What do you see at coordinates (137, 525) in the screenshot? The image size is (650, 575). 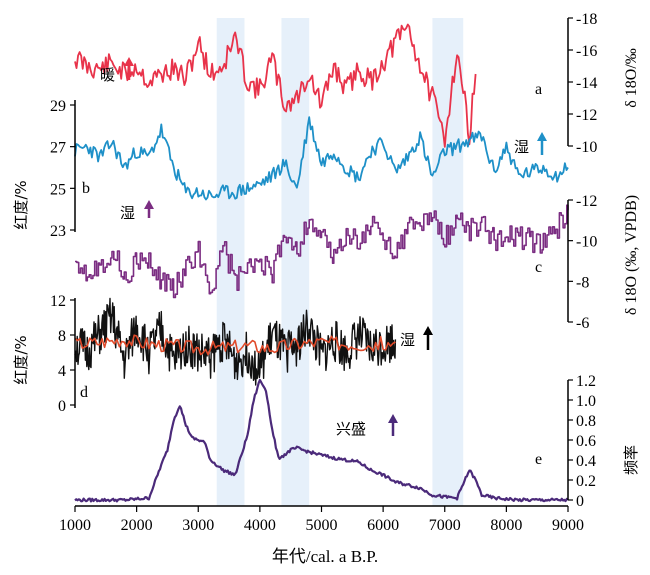 I see `x-tick-label-2000: 2000` at bounding box center [137, 525].